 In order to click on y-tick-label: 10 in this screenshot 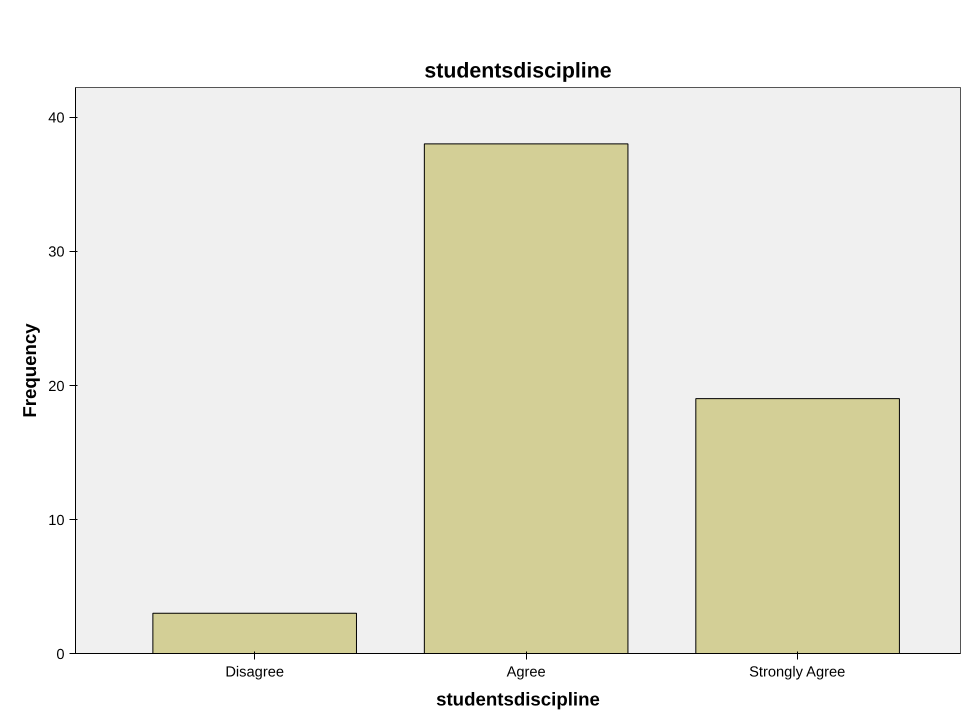, I will do `click(56, 520)`.